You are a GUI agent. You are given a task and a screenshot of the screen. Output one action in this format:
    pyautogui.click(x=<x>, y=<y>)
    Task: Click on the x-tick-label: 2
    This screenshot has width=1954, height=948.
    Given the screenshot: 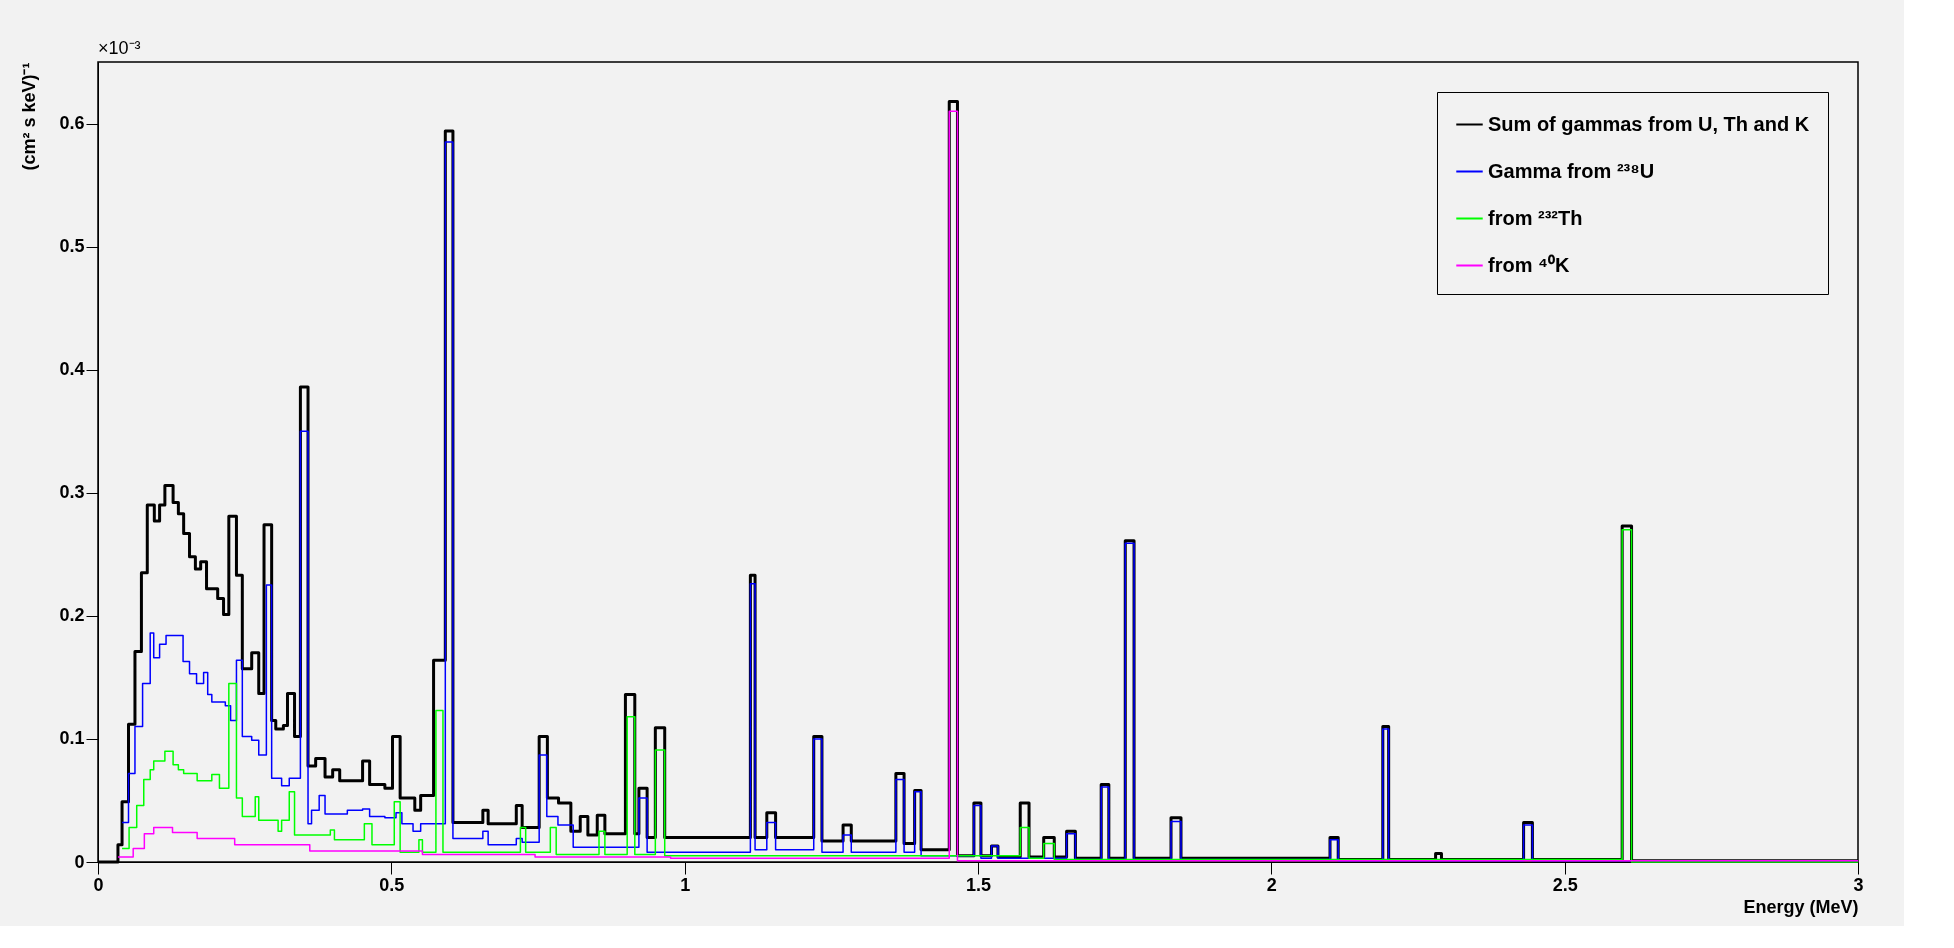 What is the action you would take?
    pyautogui.click(x=1271, y=884)
    